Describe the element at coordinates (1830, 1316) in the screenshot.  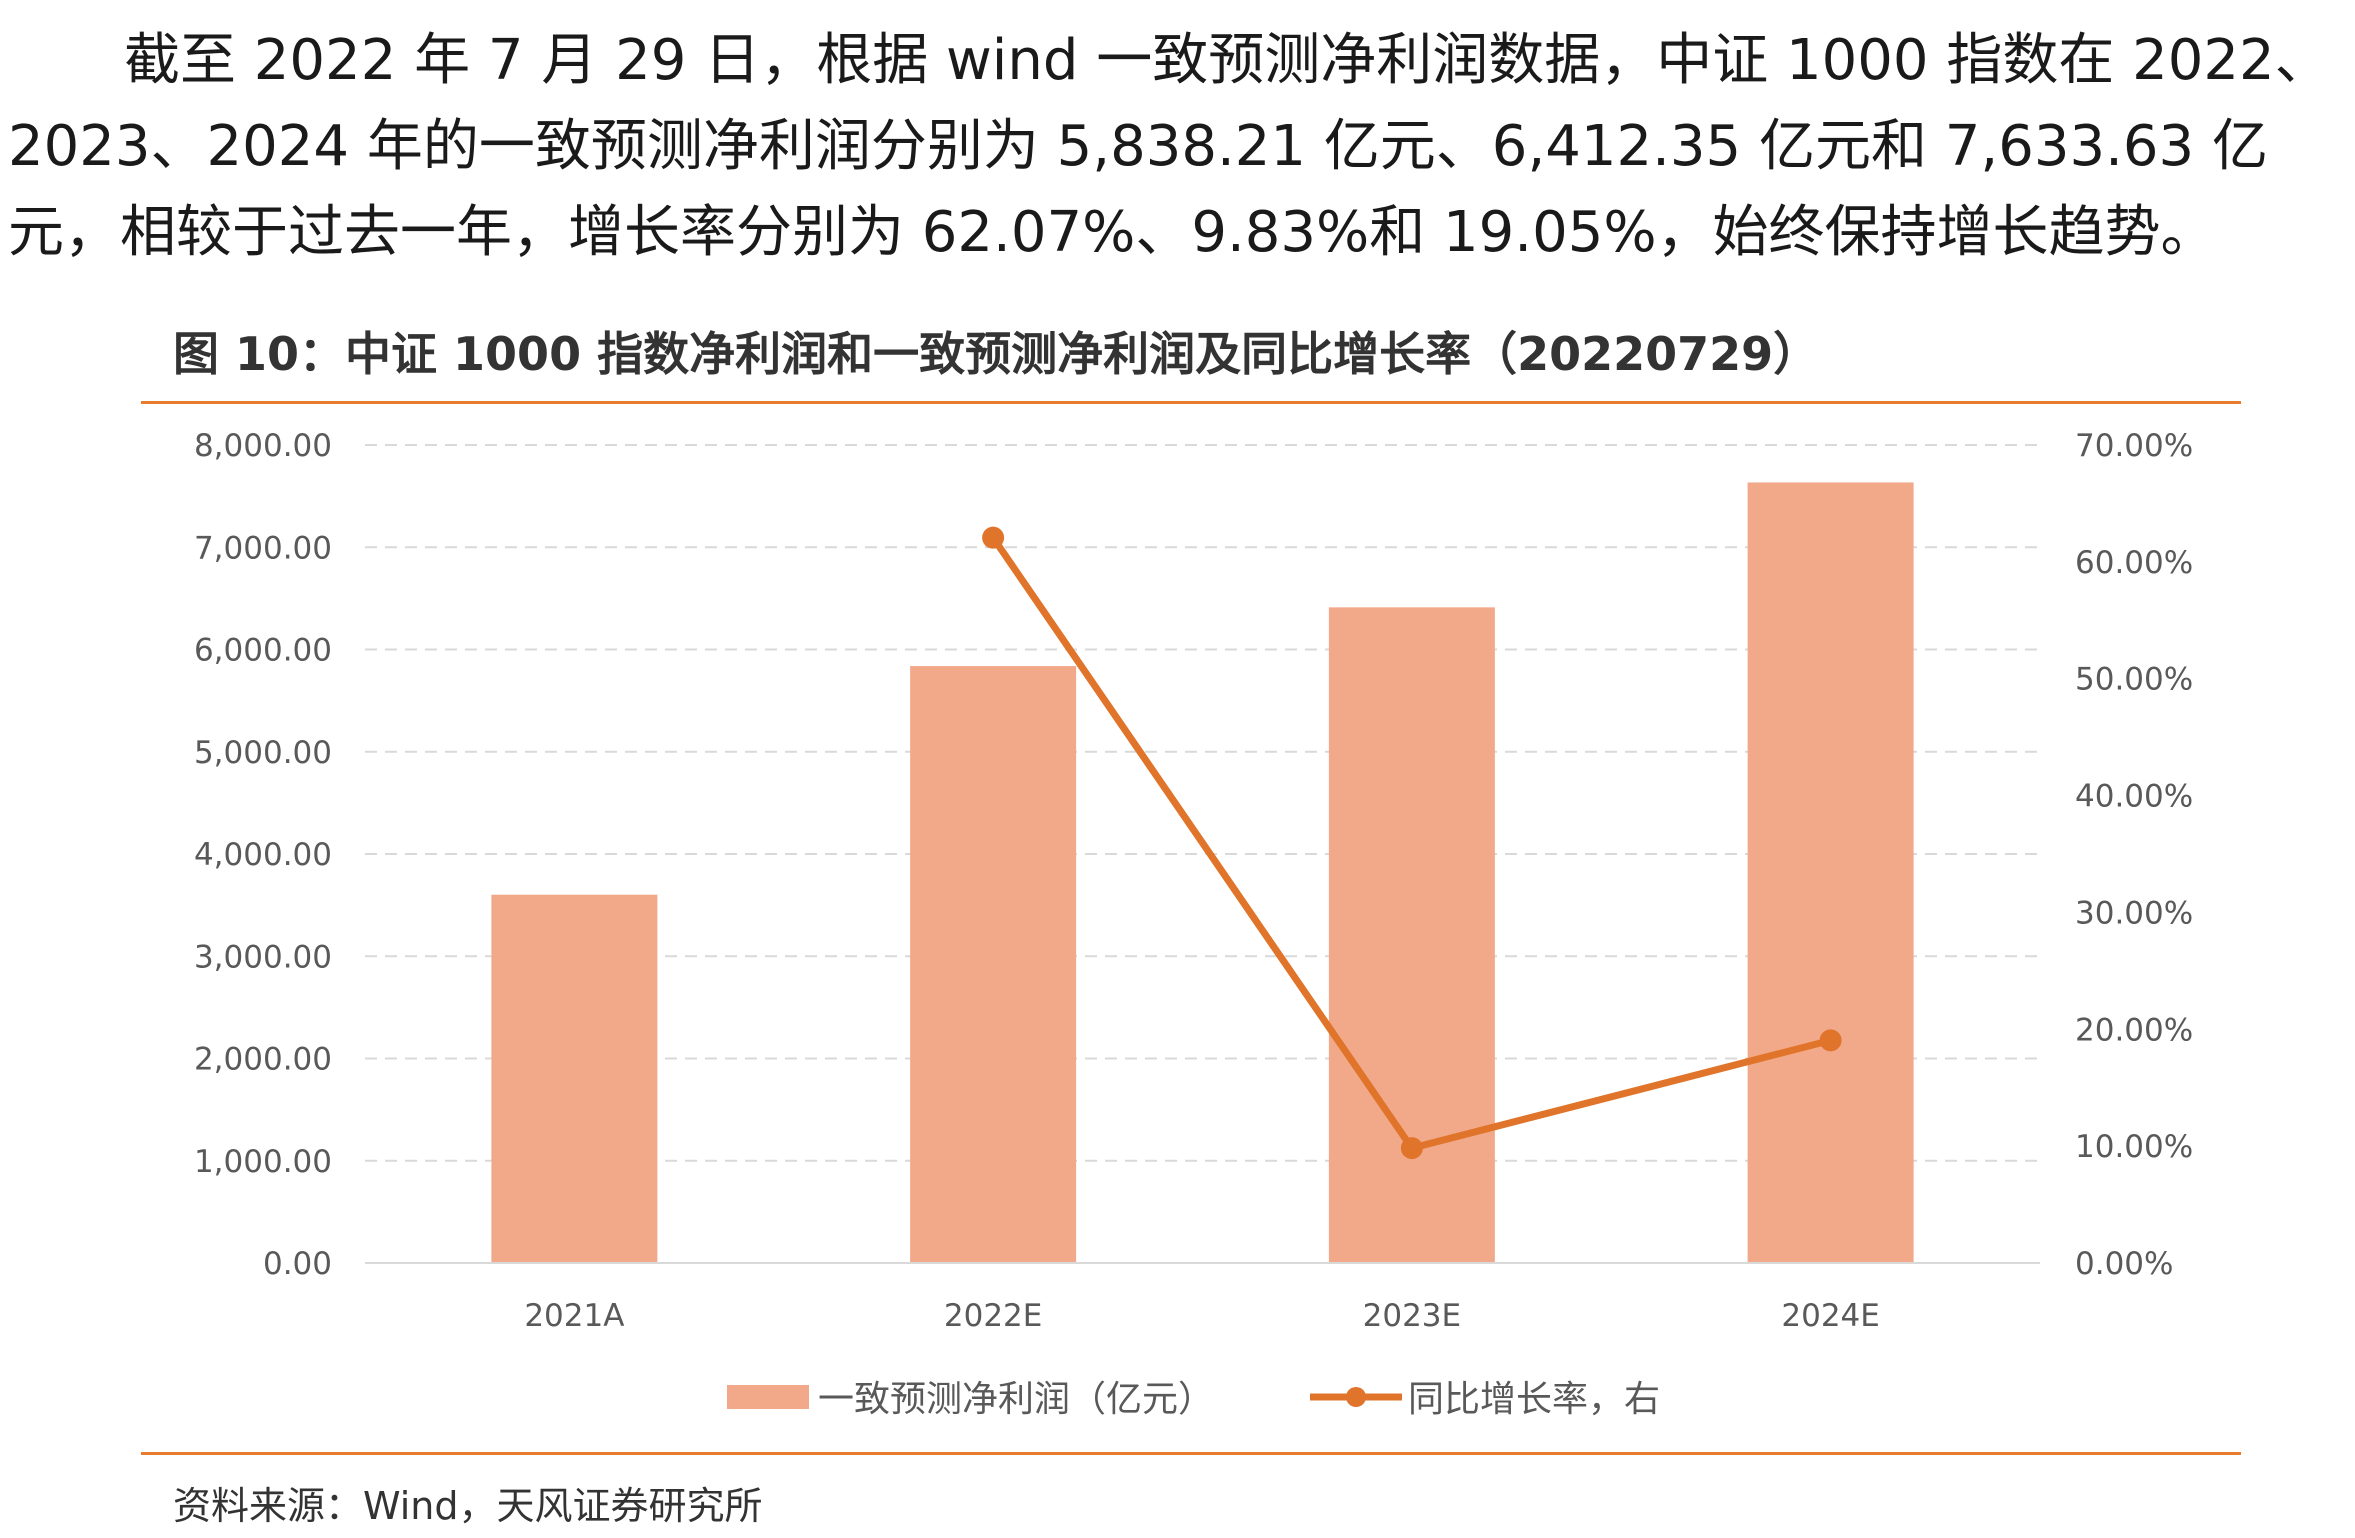
I see `x-tick-label: 2024E` at that location.